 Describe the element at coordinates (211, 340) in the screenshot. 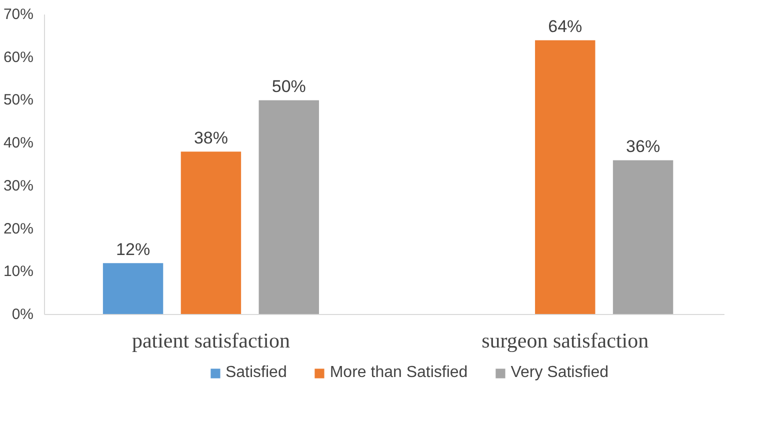

I see `x-tick-label: patient satisfaction` at that location.